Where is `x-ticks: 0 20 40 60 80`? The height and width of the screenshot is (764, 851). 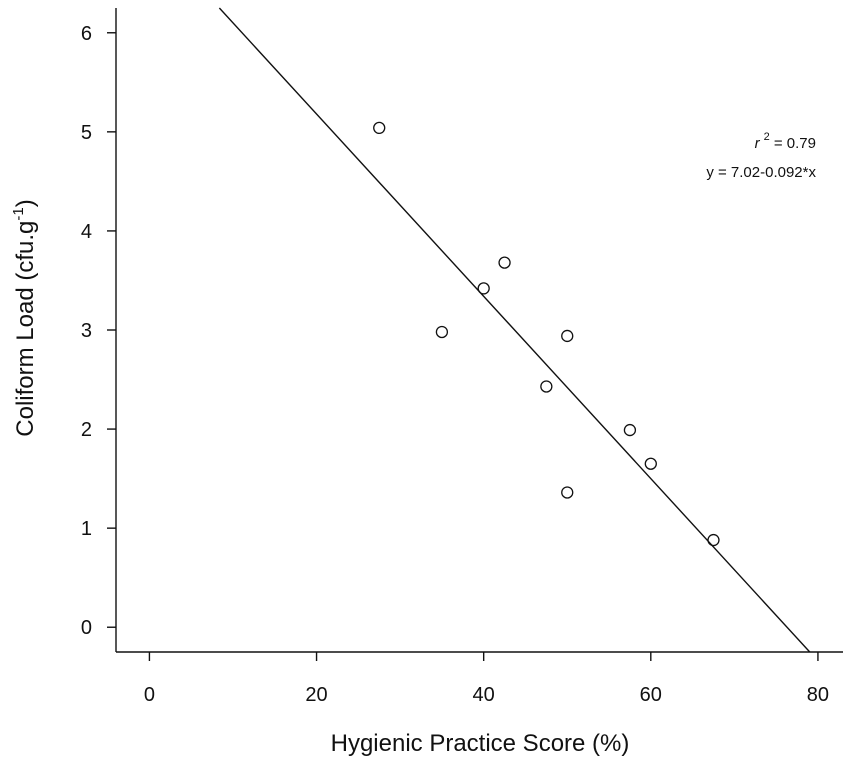
x-ticks: 0 20 40 60 80 is located at coordinates (486, 679).